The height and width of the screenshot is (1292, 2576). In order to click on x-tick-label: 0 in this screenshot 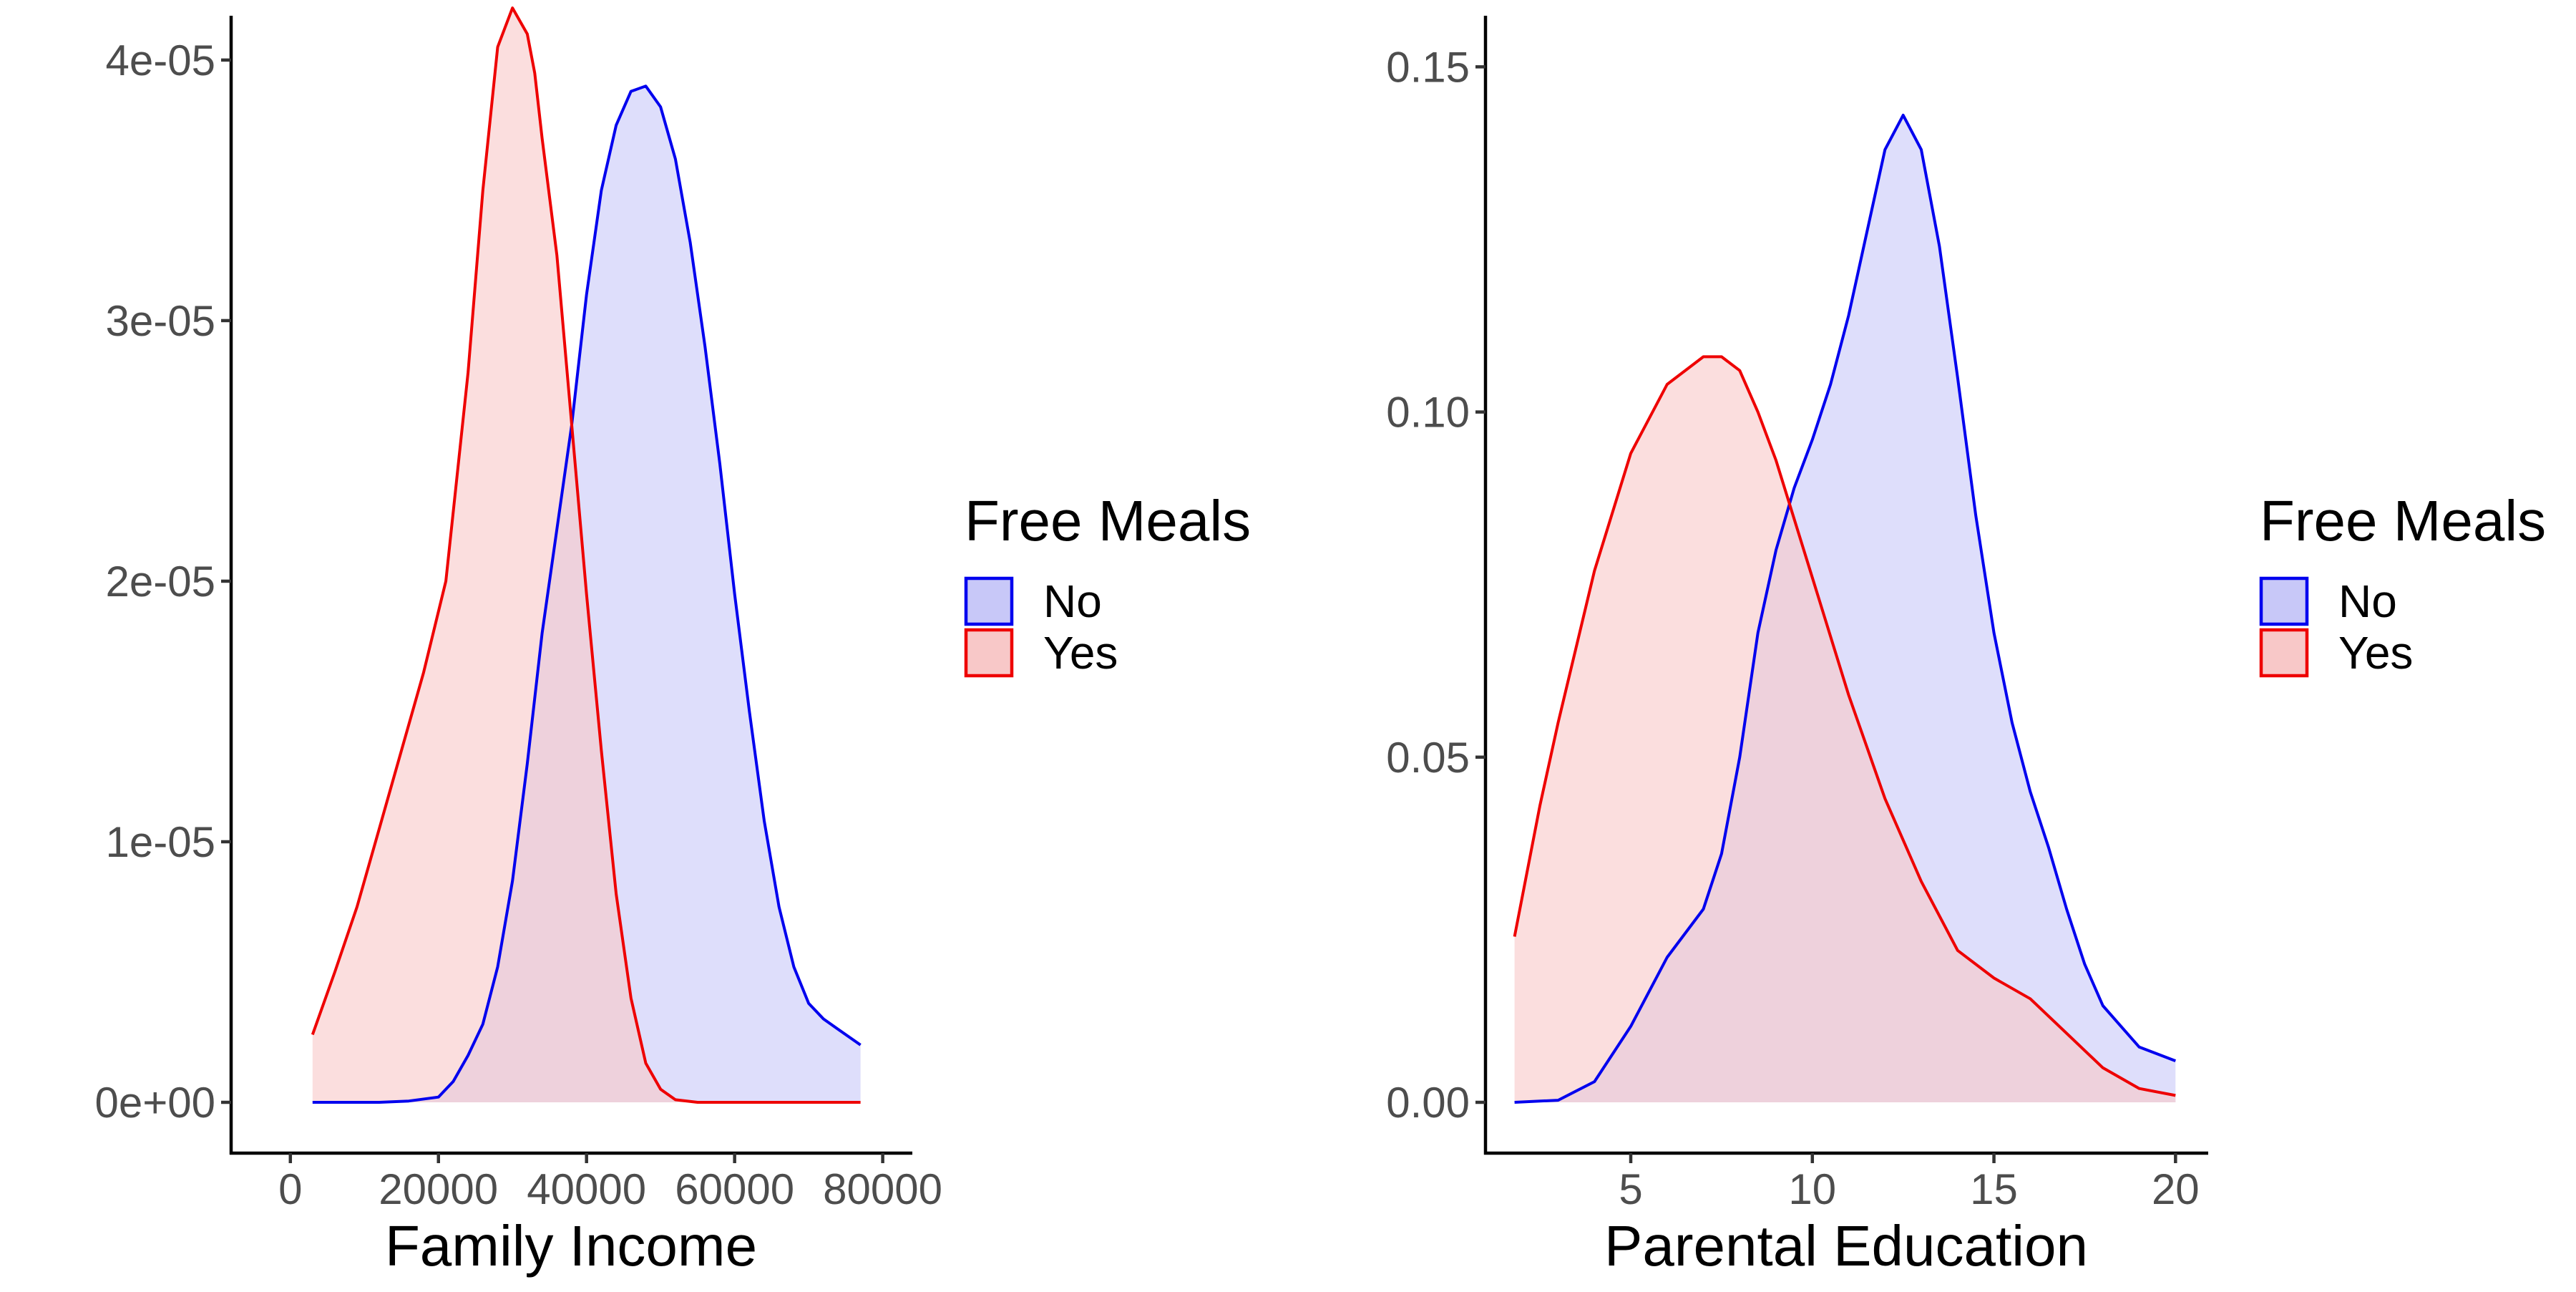, I will do `click(290, 1189)`.